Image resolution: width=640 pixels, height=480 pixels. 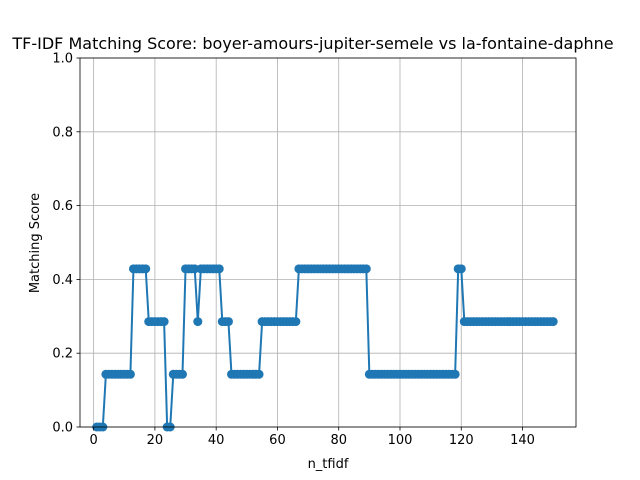 What do you see at coordinates (277, 440) in the screenshot?
I see `x-tick-label: 60` at bounding box center [277, 440].